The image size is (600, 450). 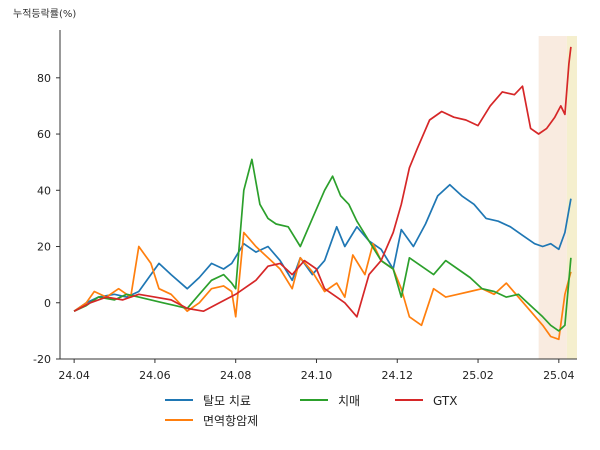 I want to click on x-tick-label: 25.04, so click(x=559, y=375).